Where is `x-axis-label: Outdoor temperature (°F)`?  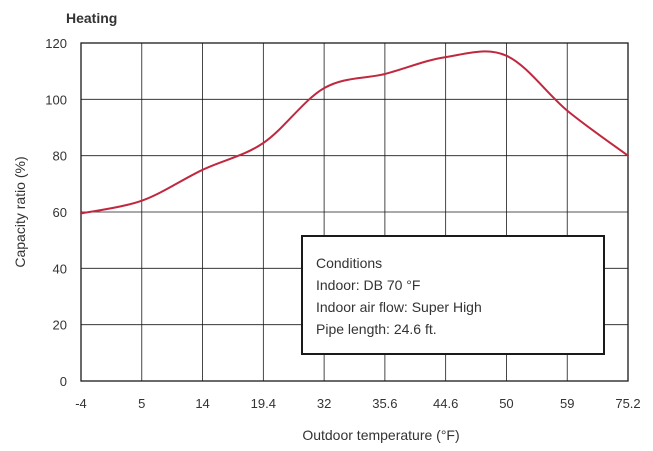 x-axis-label: Outdoor temperature (°F) is located at coordinates (380, 435).